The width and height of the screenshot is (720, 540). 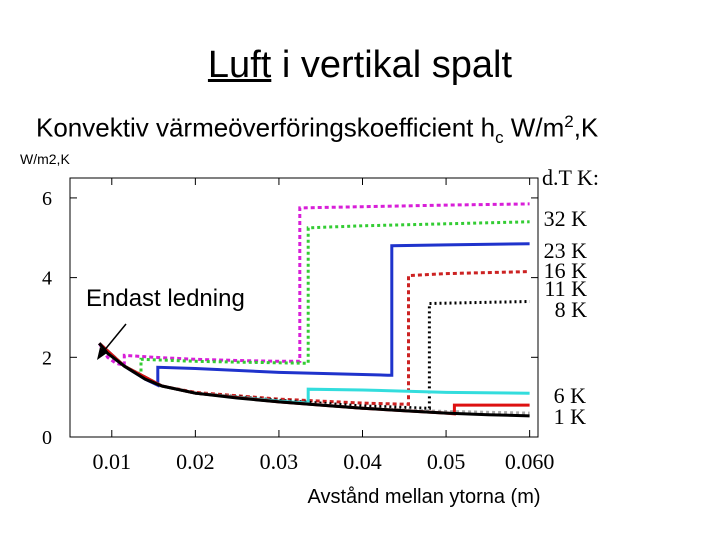 I want to click on x-tick-label: 0.060, so click(x=530, y=461).